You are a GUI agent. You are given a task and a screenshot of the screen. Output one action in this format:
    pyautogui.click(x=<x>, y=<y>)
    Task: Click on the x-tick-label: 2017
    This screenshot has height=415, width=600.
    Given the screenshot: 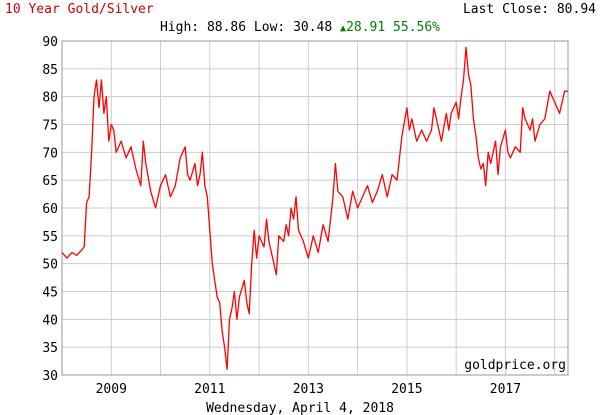 What is the action you would take?
    pyautogui.click(x=505, y=389)
    